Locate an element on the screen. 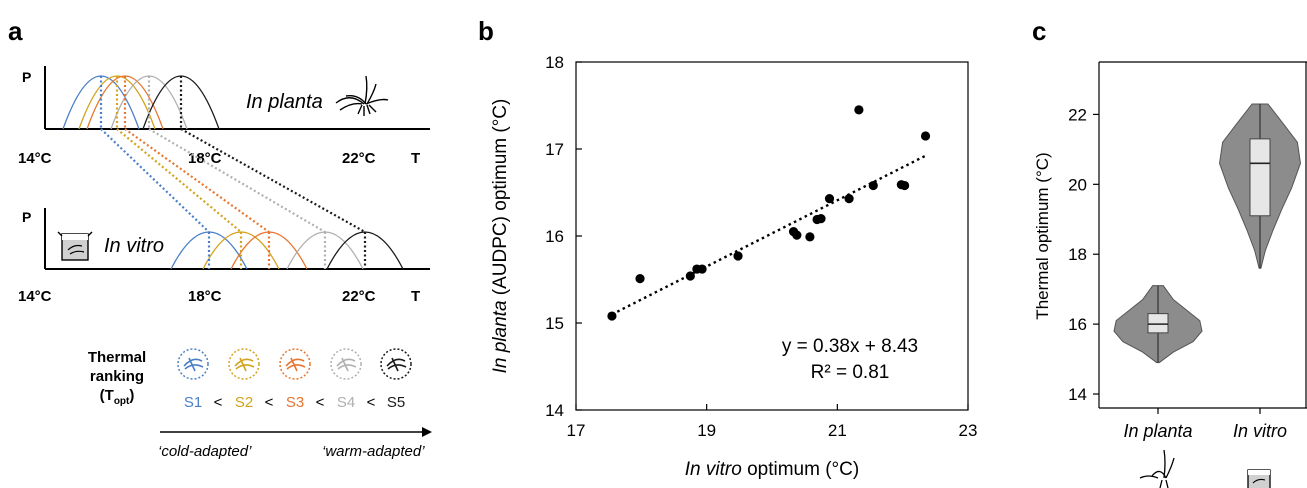  optima-connectors is located at coordinates (233, 180).